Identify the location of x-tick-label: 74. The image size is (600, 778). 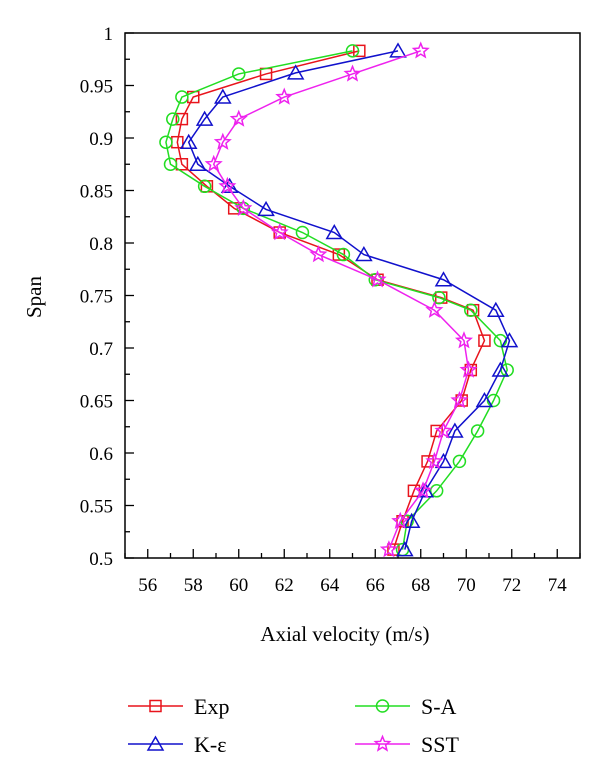
(558, 585).